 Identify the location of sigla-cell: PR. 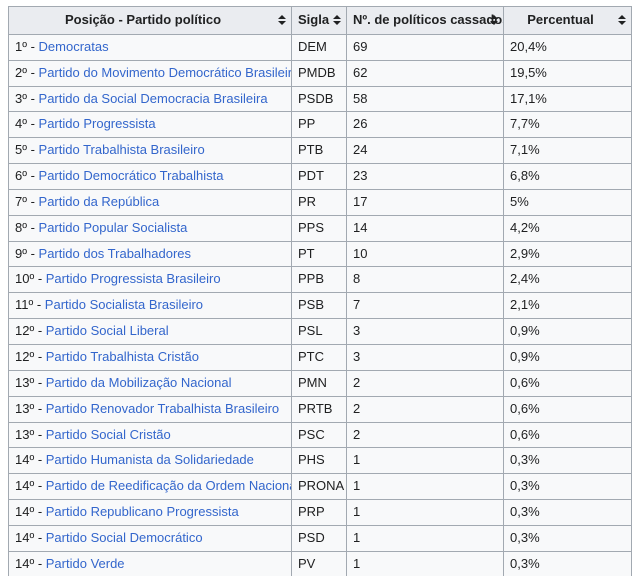
(319, 202).